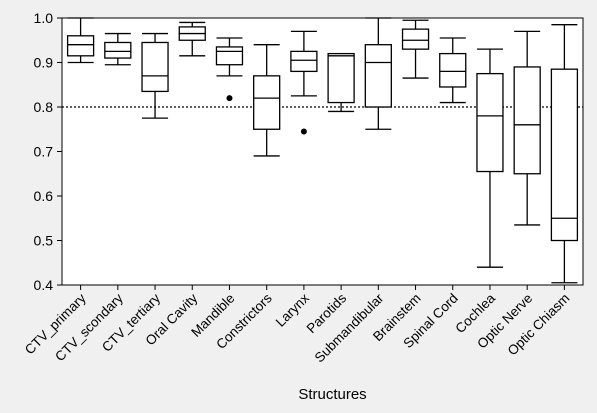 This screenshot has width=597, height=413. I want to click on box-plot-brainstem, so click(415, 49).